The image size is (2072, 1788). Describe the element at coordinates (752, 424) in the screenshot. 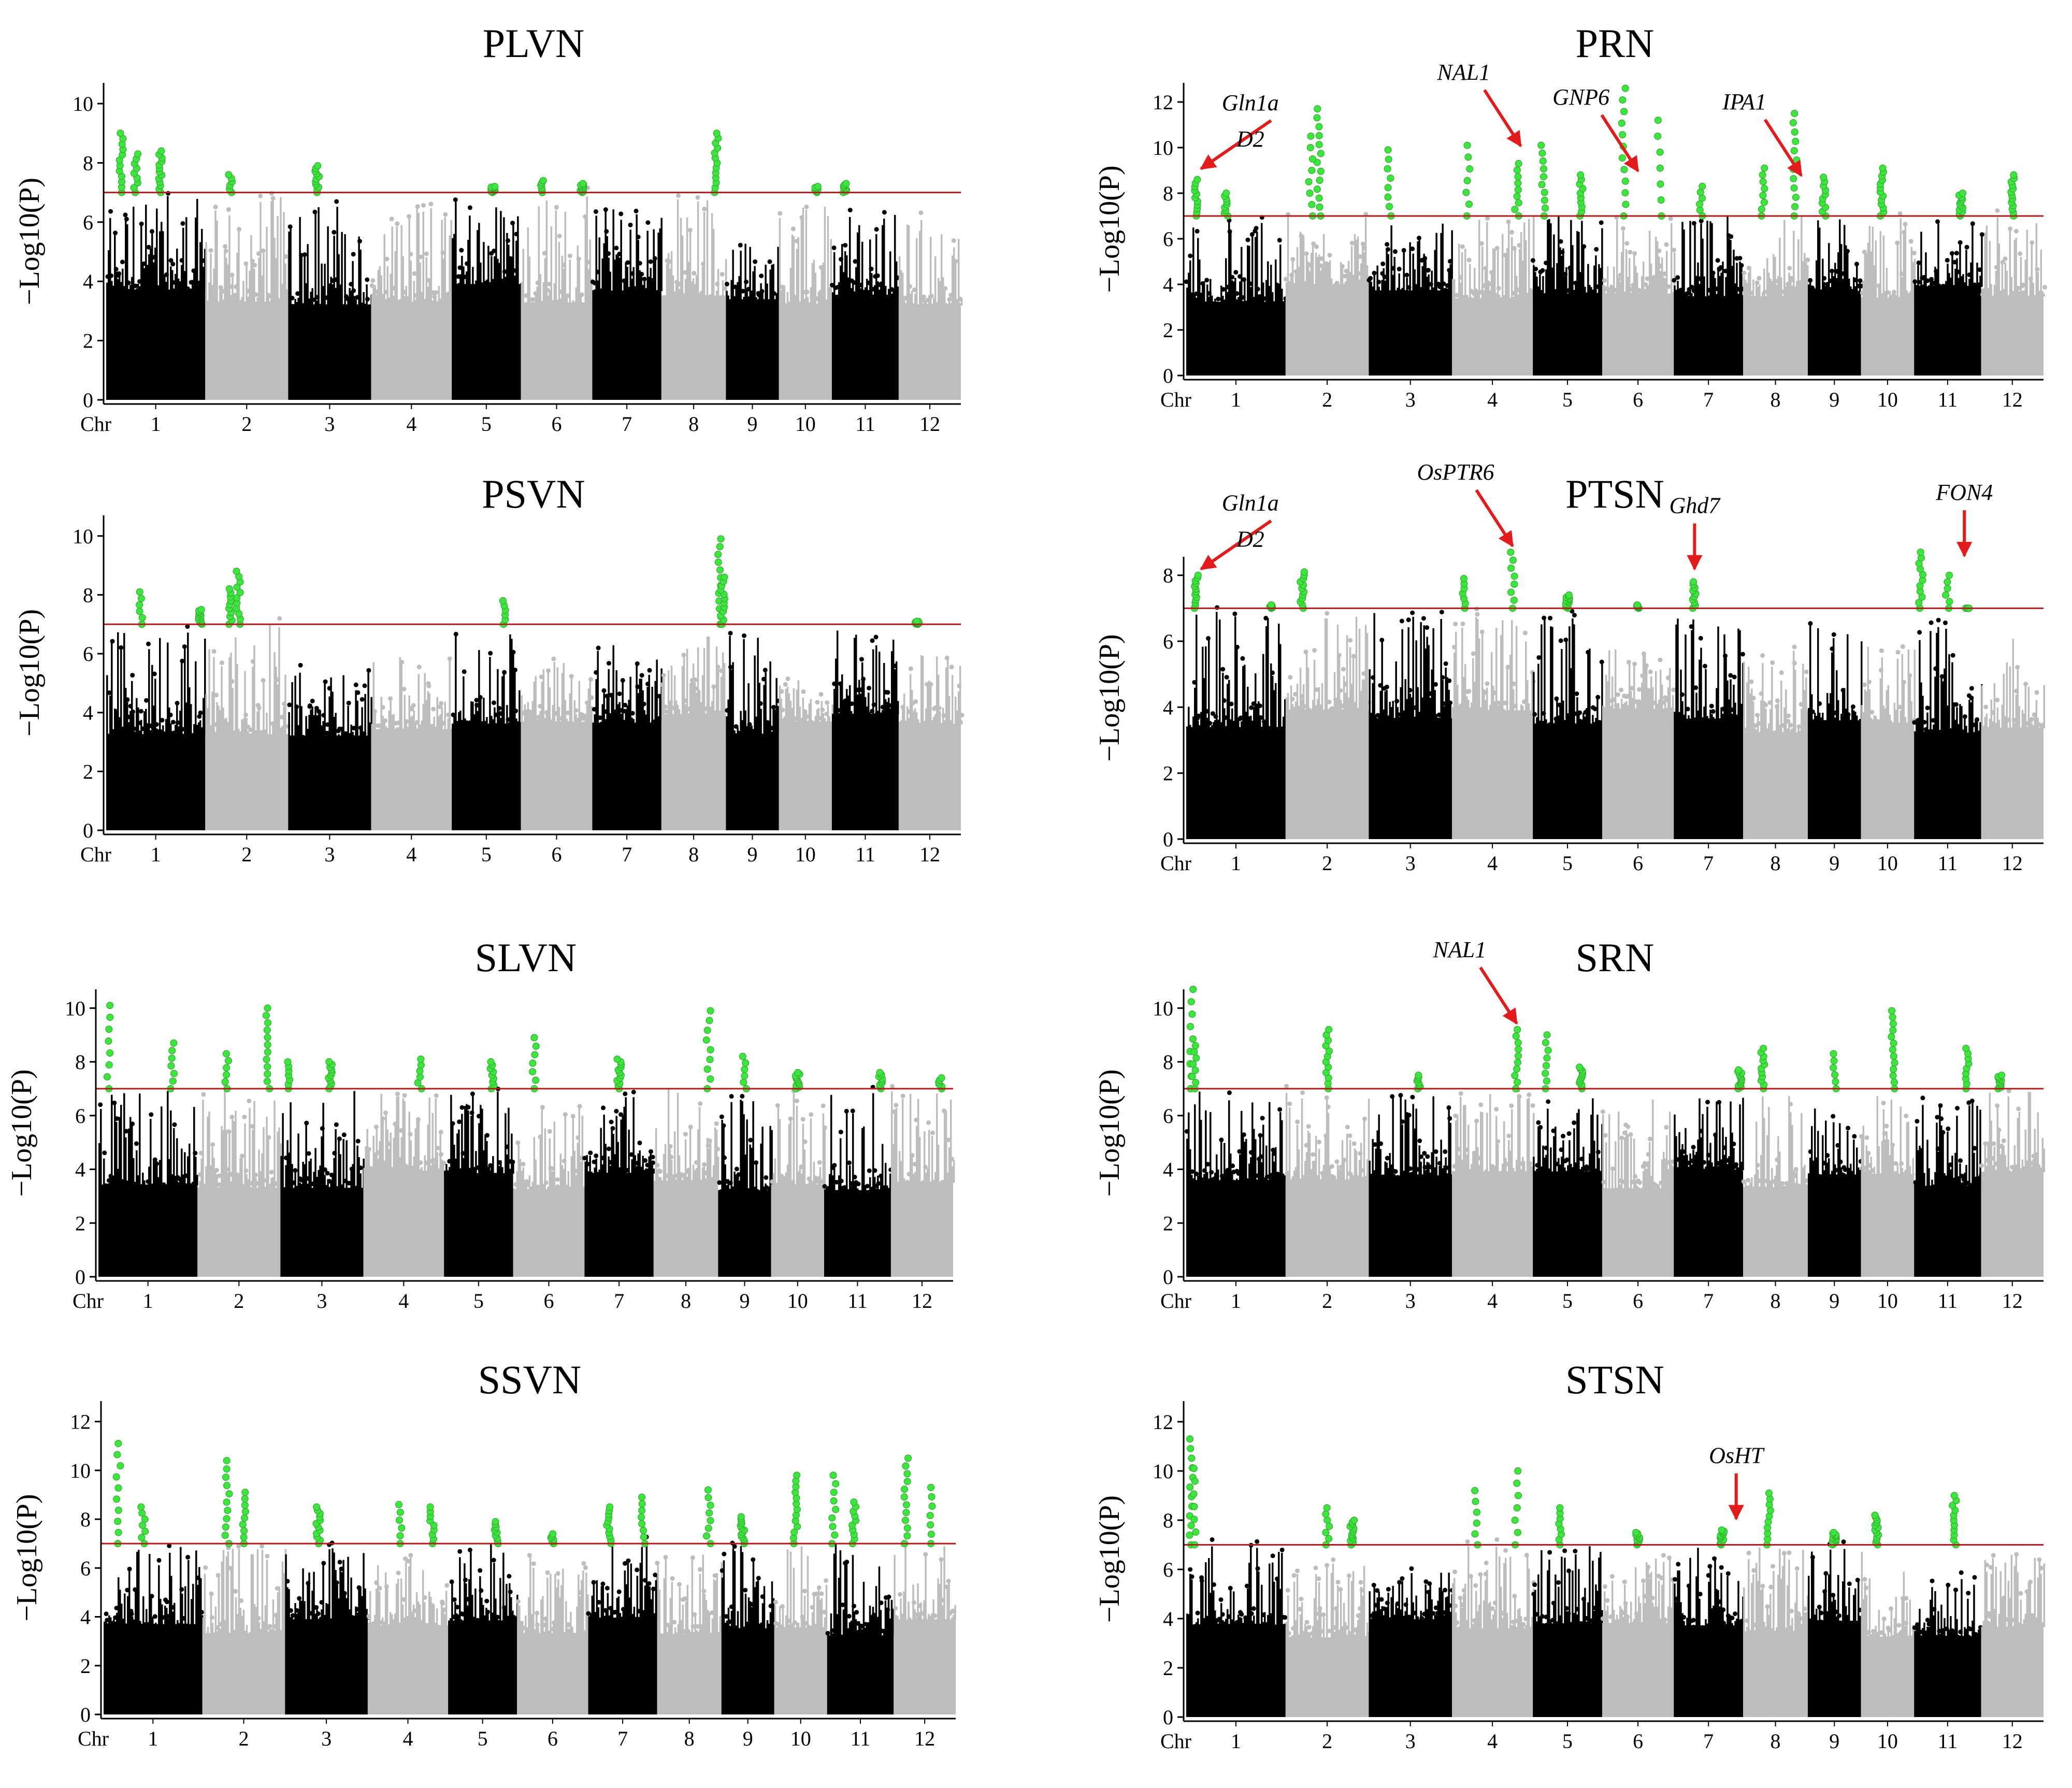

I see `x-tick-label: 9` at that location.